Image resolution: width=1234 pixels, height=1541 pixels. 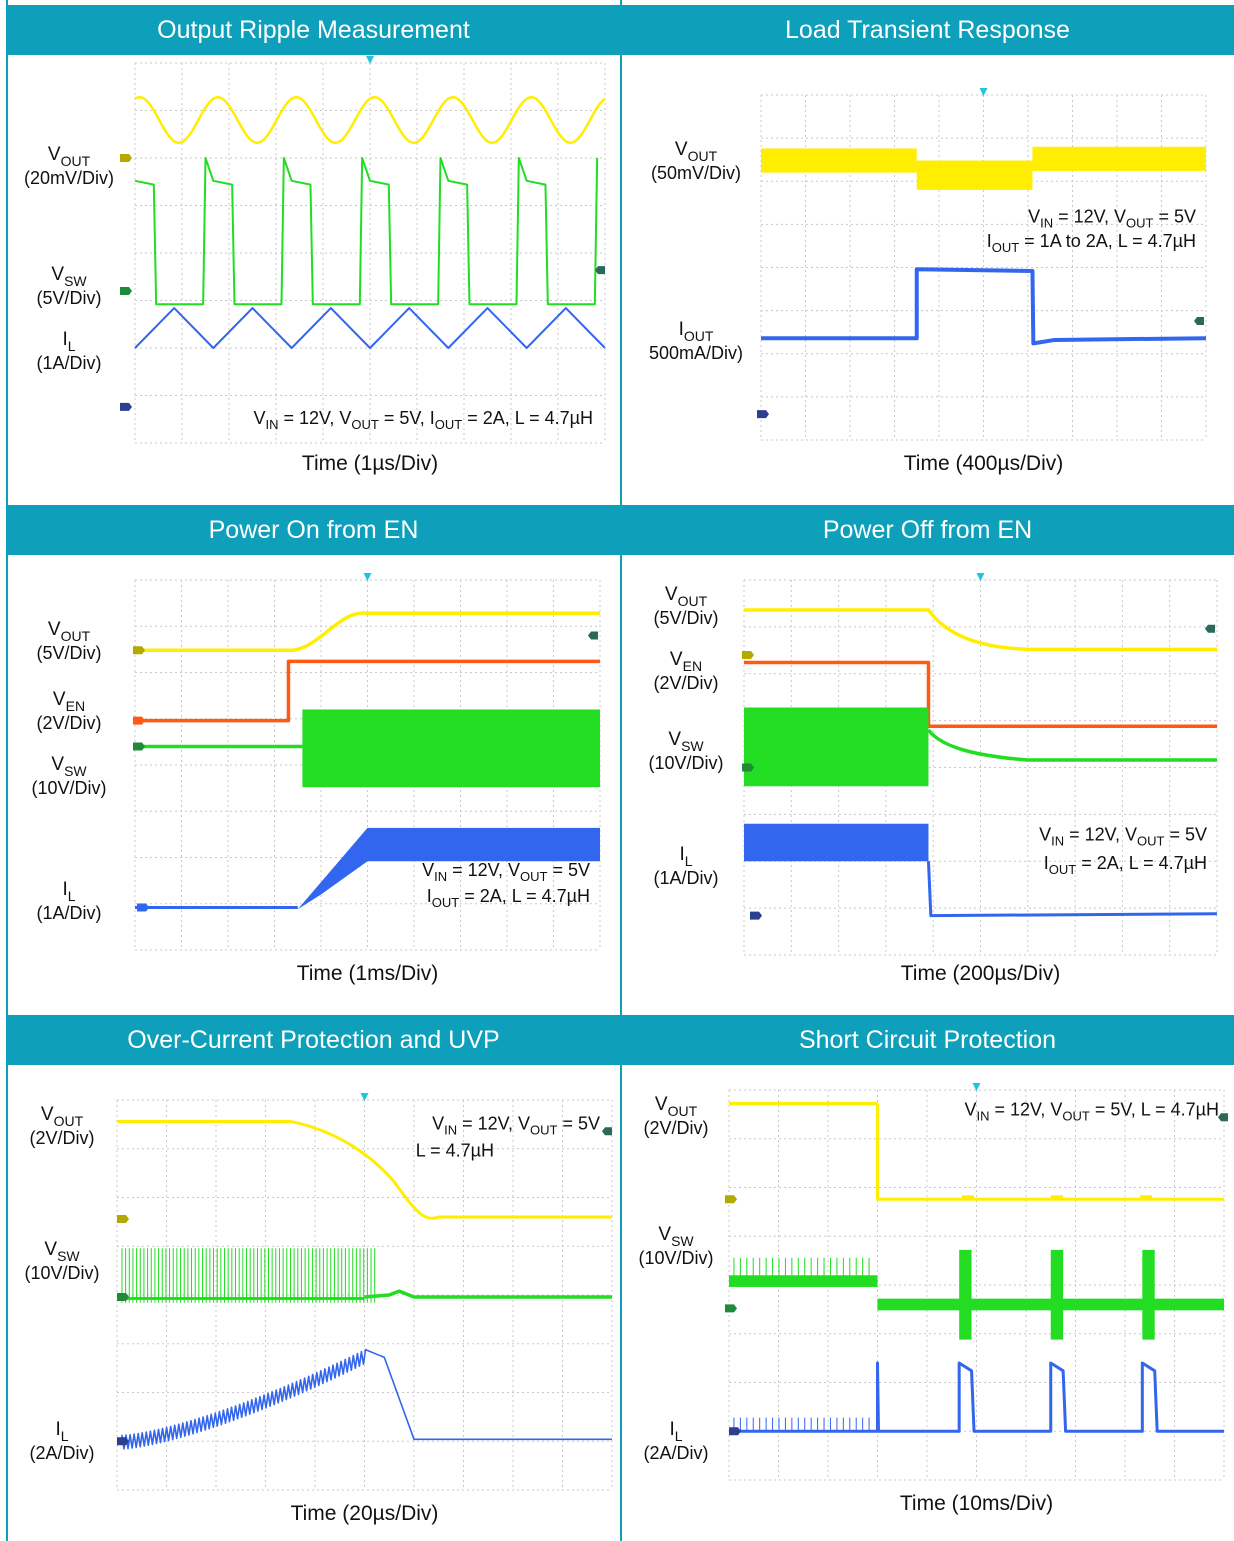 I want to click on panel-divider, so click(x=621, y=770).